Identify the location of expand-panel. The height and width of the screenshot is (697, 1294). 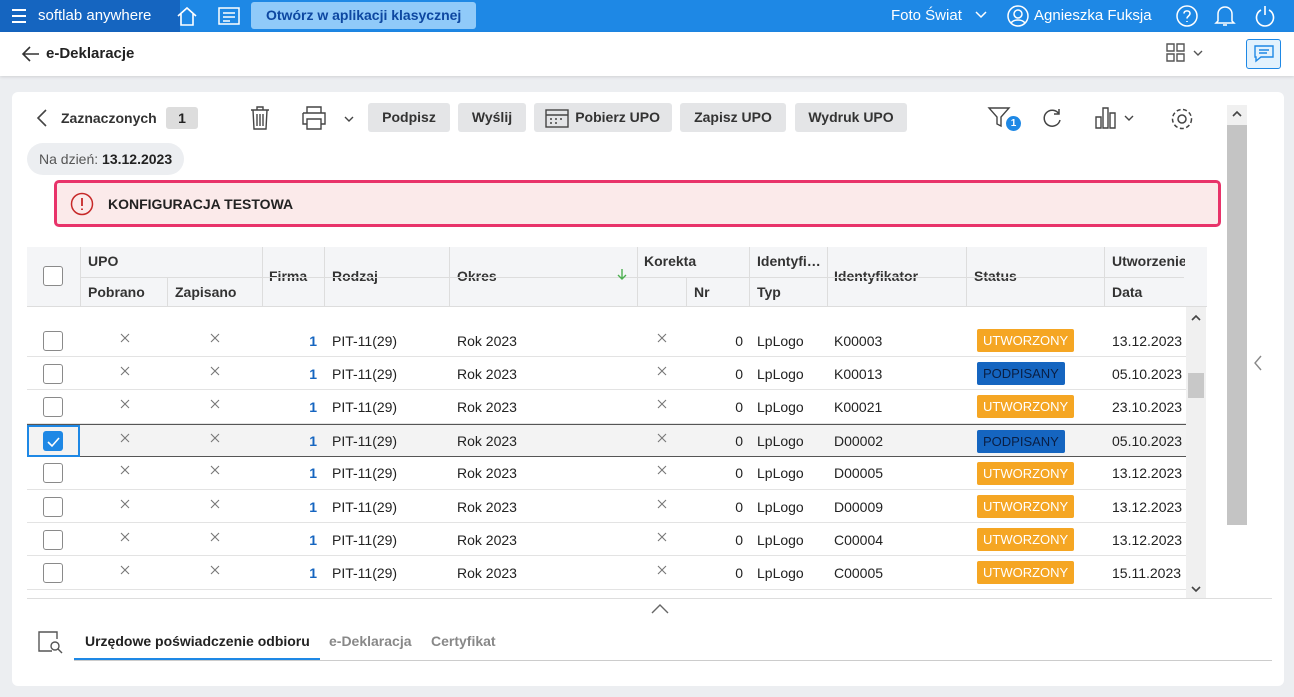
(660, 609).